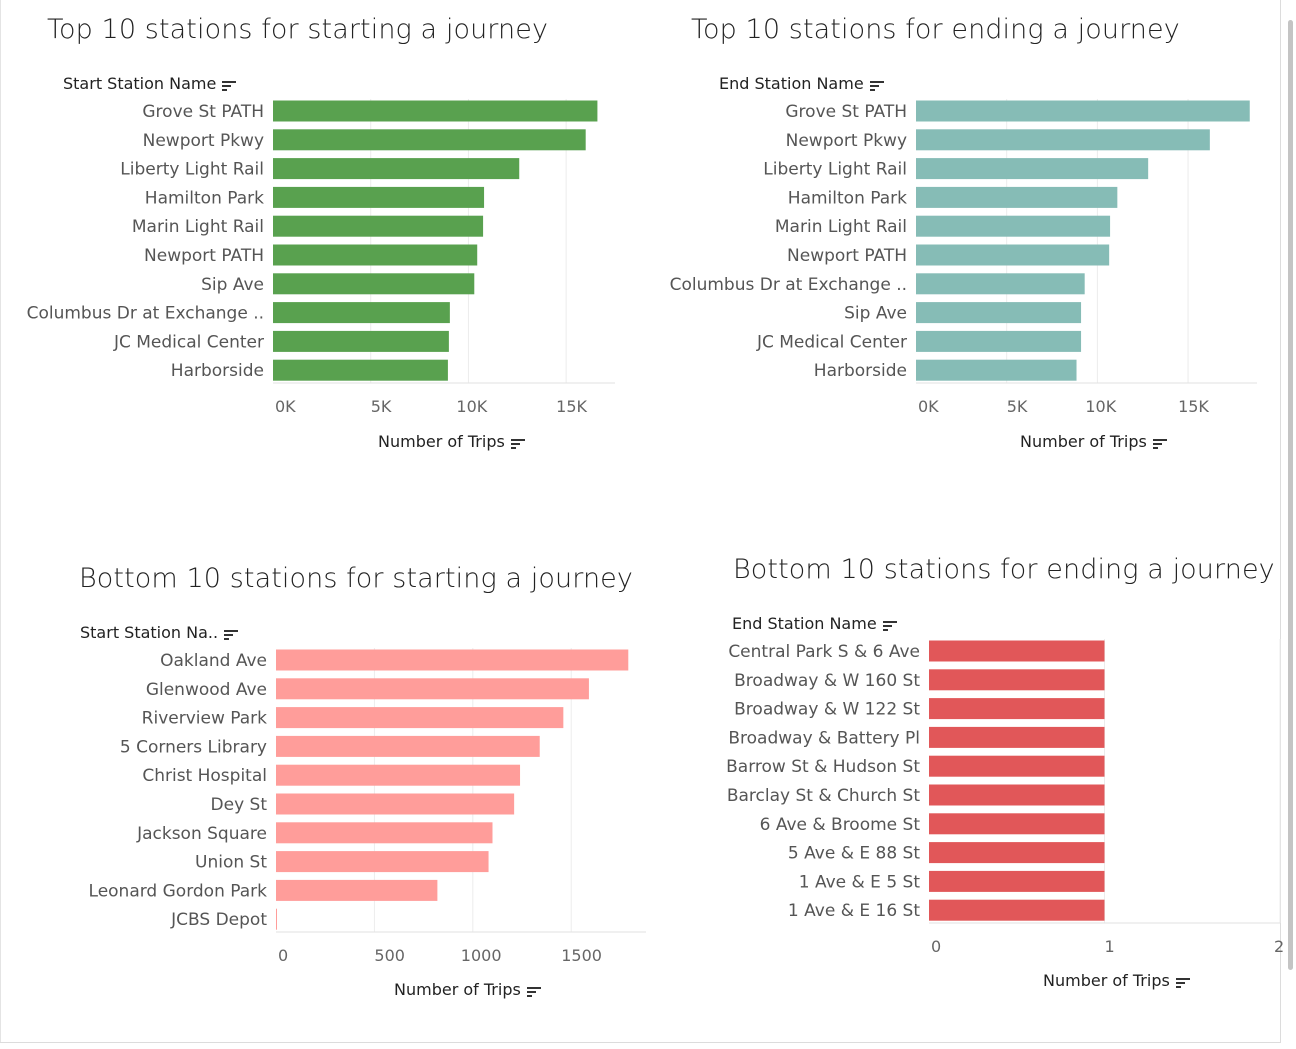 This screenshot has width=1296, height=1049. What do you see at coordinates (824, 738) in the screenshot?
I see `category-label: Broadway & Battery Pl` at bounding box center [824, 738].